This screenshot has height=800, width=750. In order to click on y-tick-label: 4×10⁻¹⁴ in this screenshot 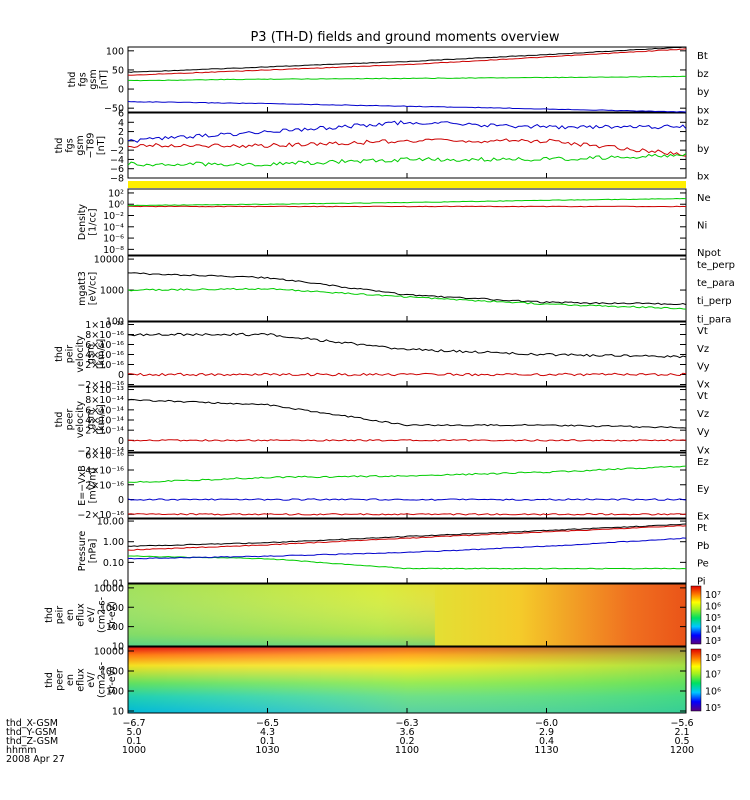, I will do `click(104, 421)`.